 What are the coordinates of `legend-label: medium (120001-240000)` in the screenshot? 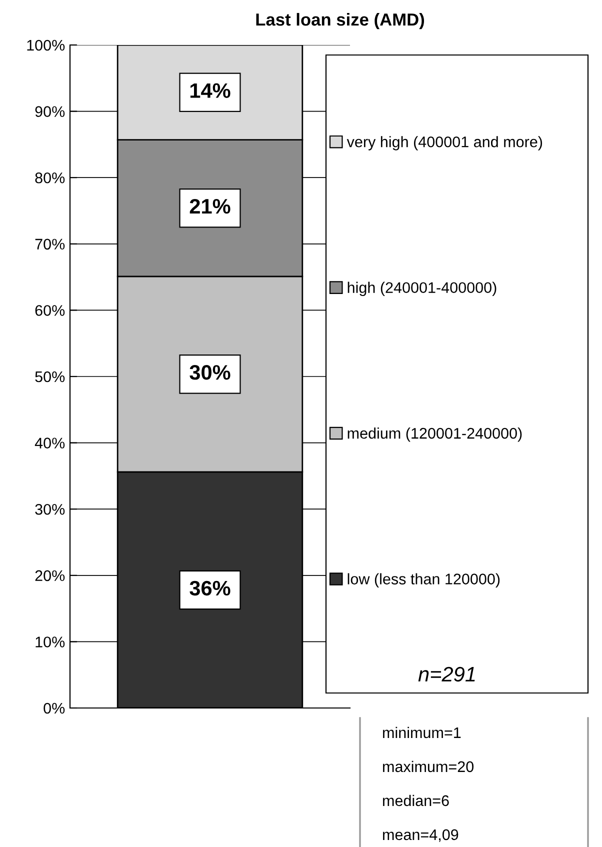 It's located at (435, 435).